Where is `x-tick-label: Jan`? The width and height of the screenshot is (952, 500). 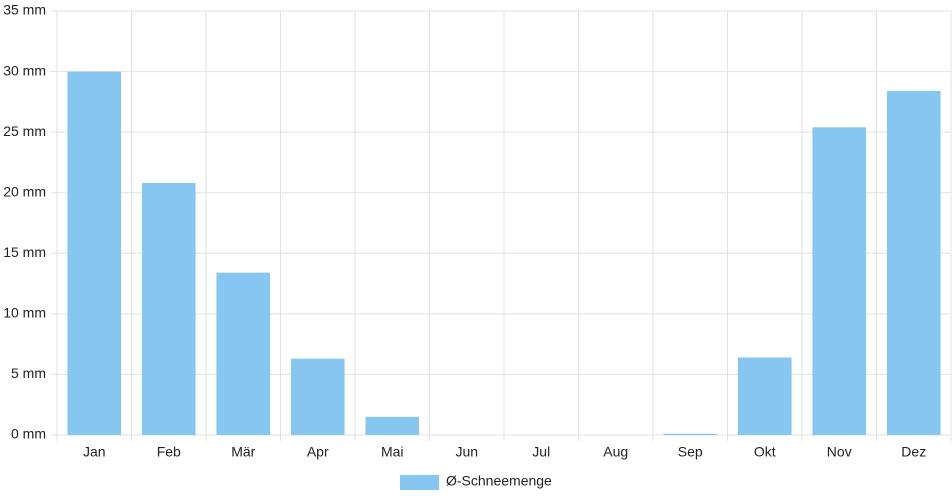 x-tick-label: Jan is located at coordinates (94, 452).